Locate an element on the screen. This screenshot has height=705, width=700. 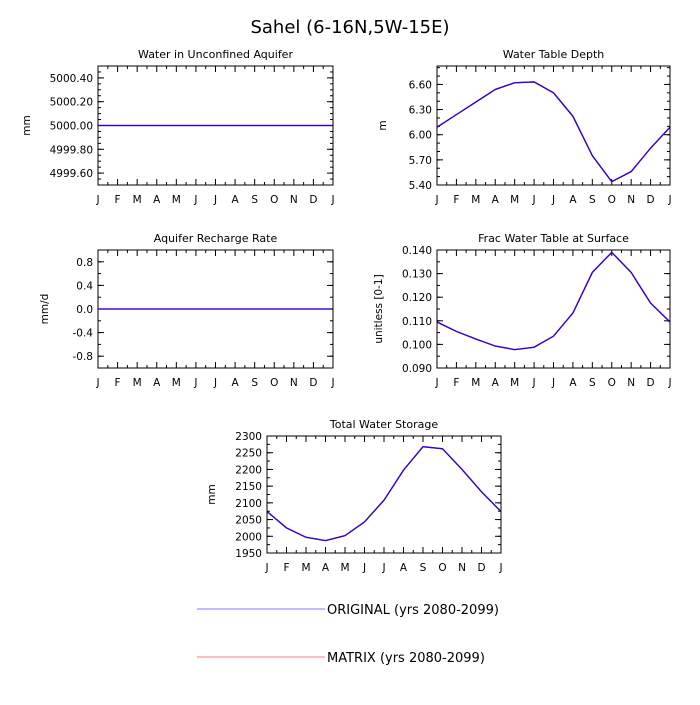
y-tick-label: 1950 is located at coordinates (248, 554).